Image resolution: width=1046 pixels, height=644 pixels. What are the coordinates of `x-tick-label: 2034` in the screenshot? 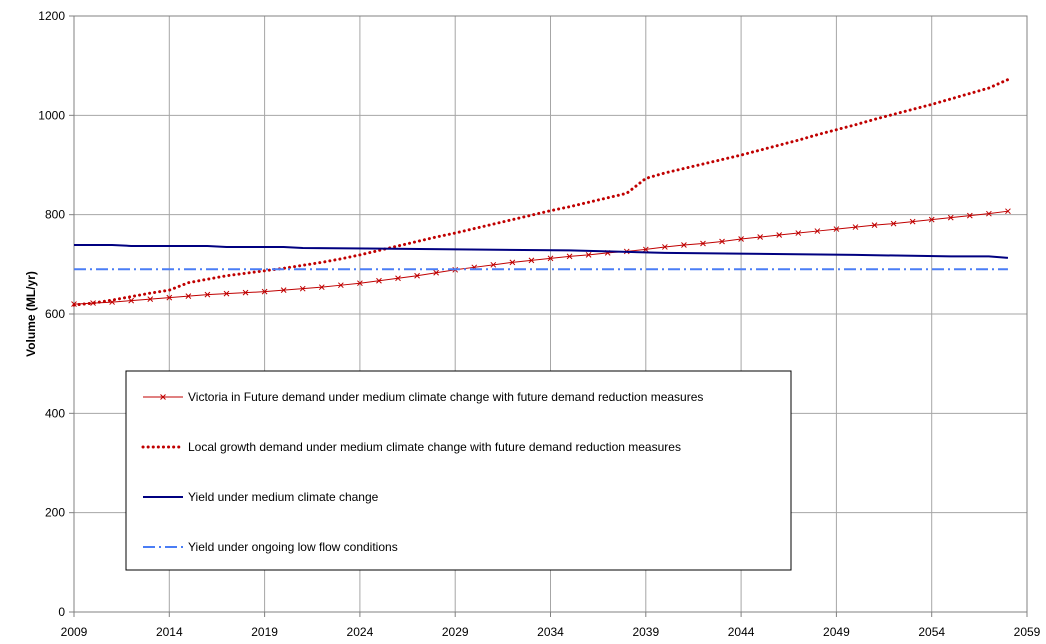 It's located at (550, 632).